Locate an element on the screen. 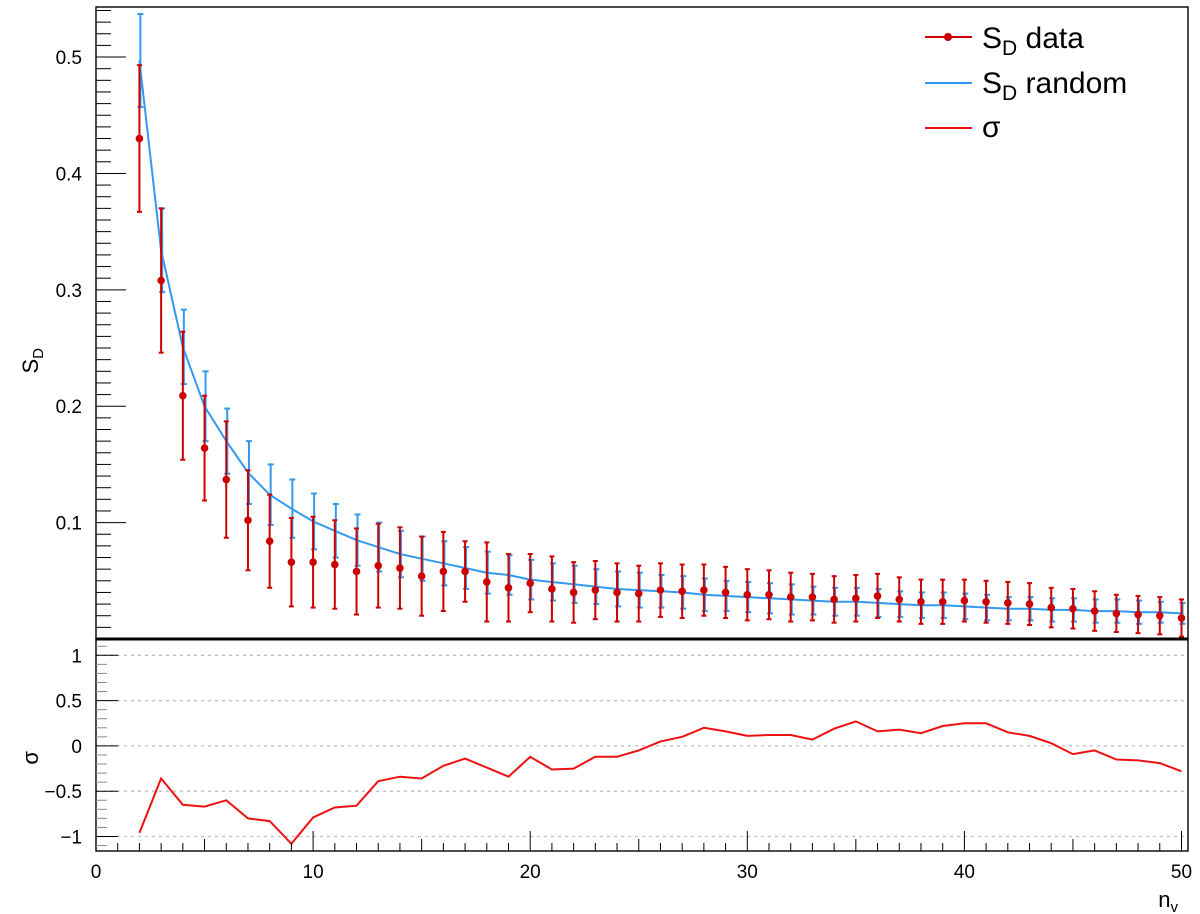 The width and height of the screenshot is (1200, 914). bottom-y-tick-label-0: −1 is located at coordinates (71, 838).